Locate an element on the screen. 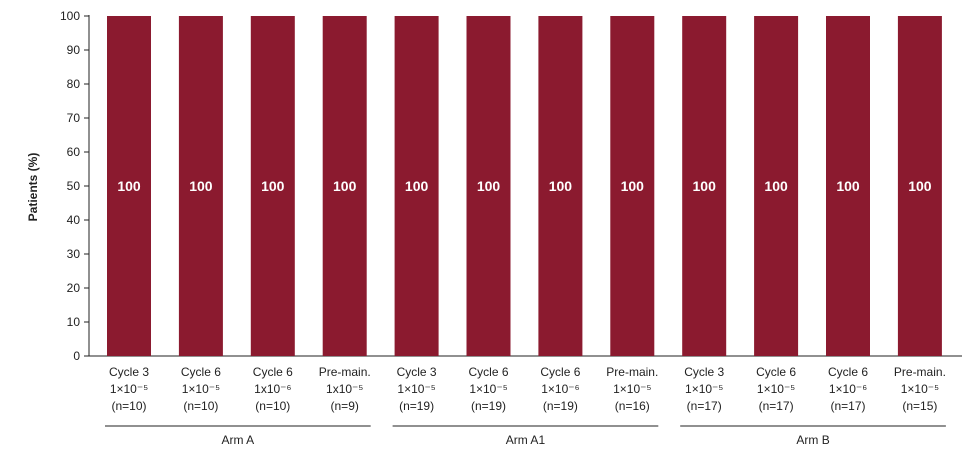  group-label: Arm A1 is located at coordinates (526, 440).